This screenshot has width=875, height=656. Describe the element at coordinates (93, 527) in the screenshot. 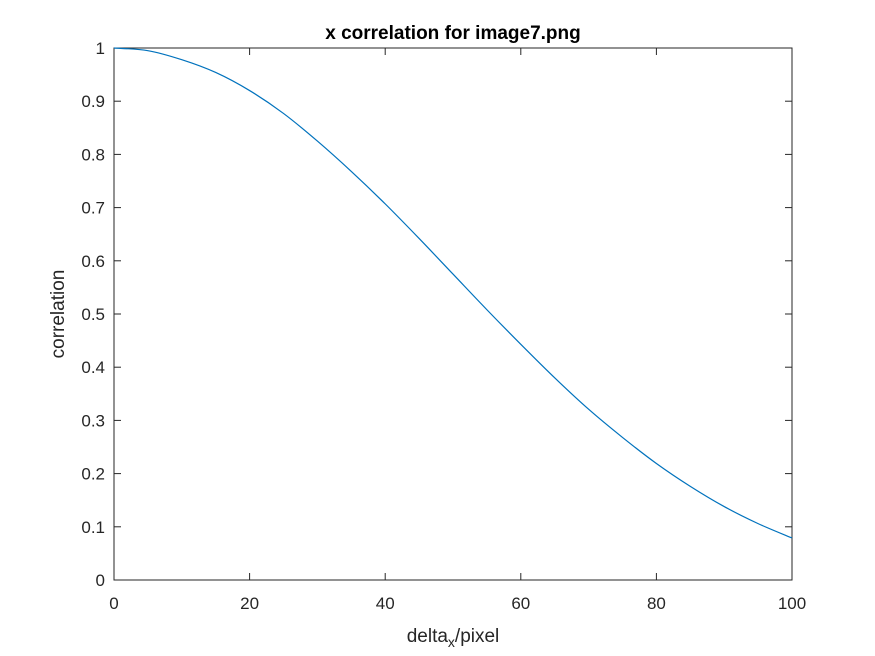

I see `y-tick-label: 0.1` at that location.